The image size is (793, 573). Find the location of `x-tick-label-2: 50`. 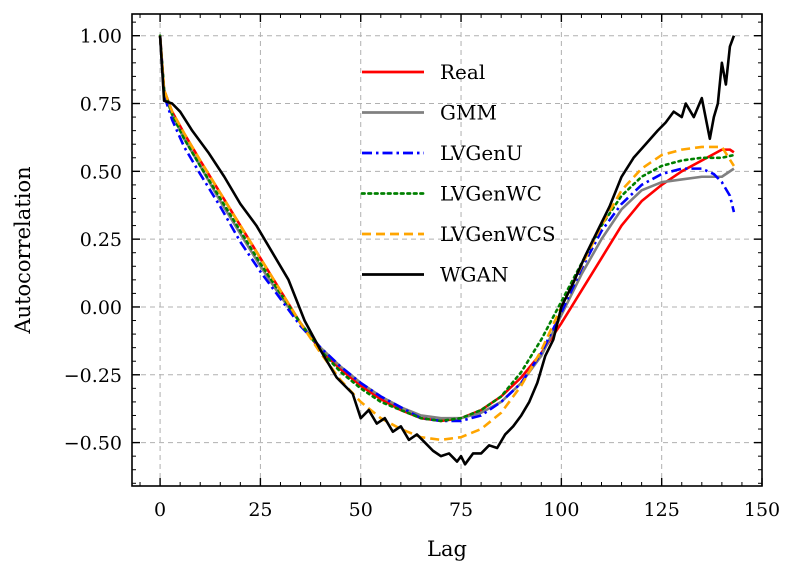

x-tick-label-2: 50 is located at coordinates (361, 510).